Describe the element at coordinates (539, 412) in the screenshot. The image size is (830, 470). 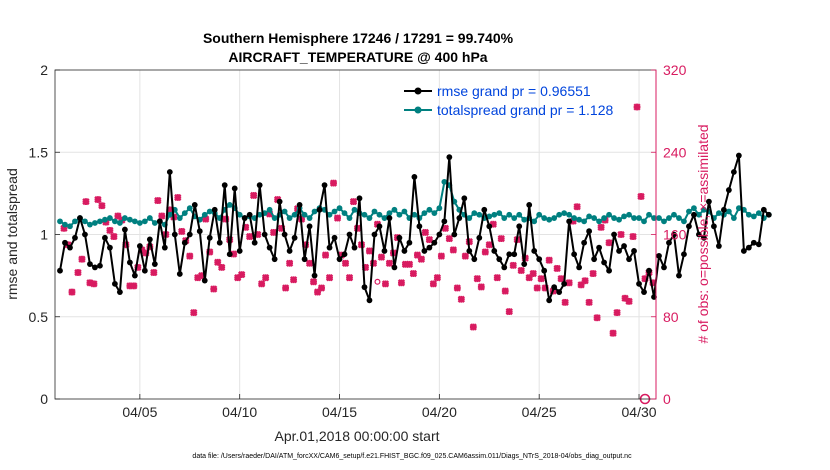
I see `x-tick-label: 04/25` at that location.